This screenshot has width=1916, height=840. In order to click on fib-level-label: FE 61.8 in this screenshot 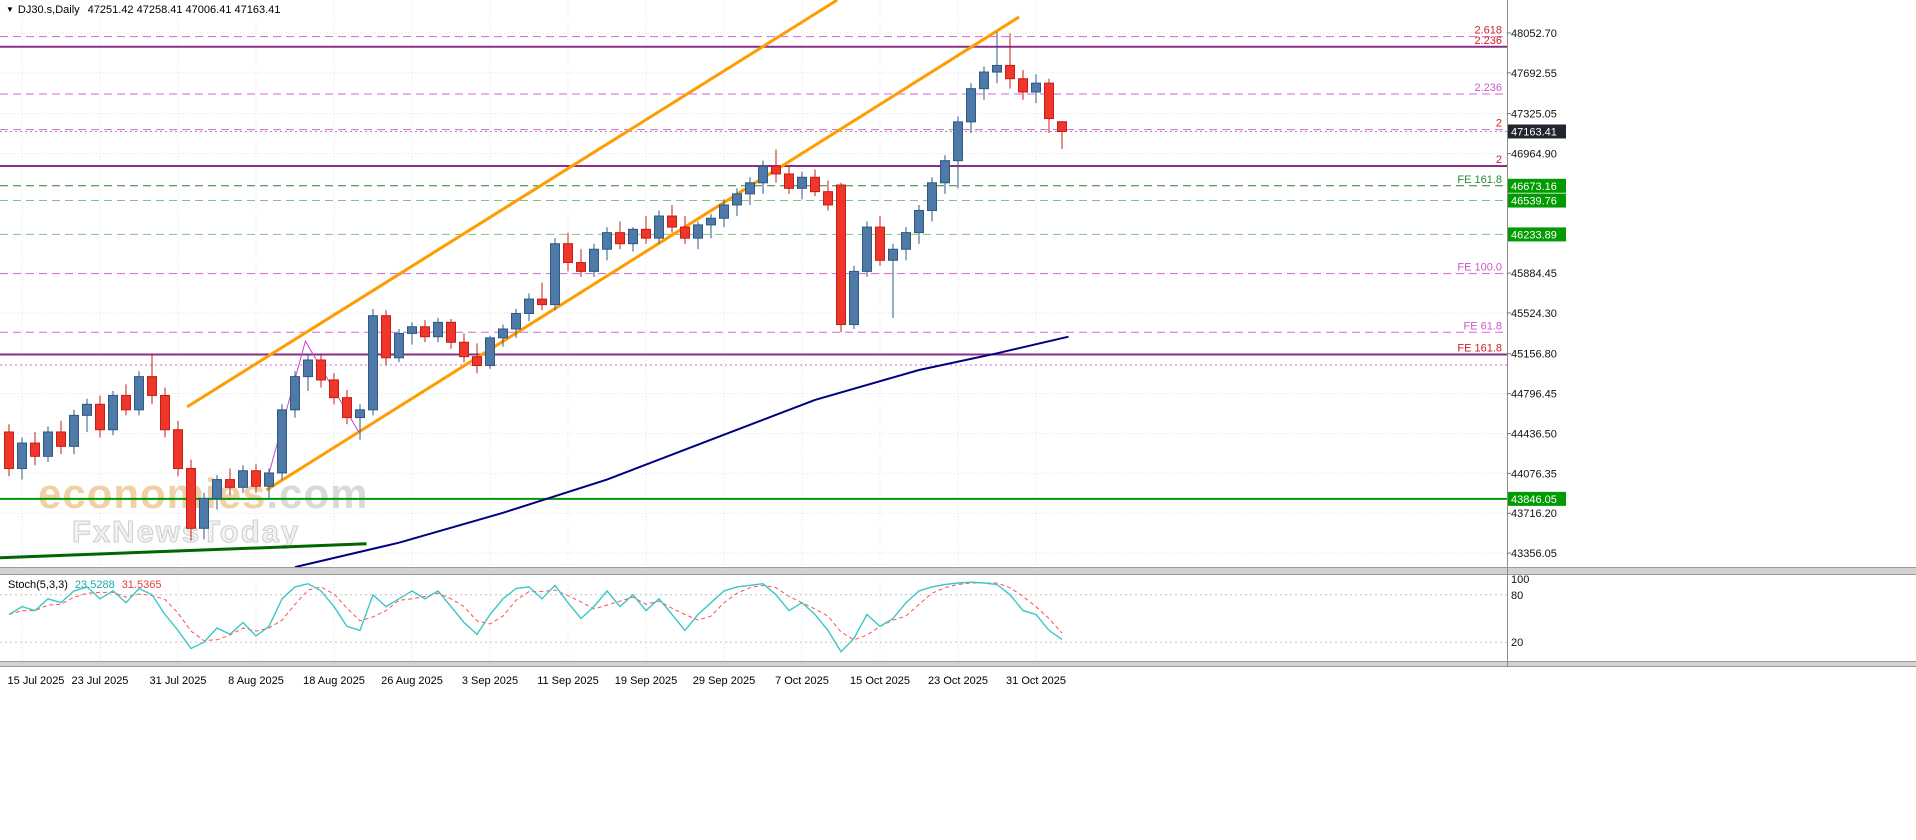, I will do `click(1482, 326)`.